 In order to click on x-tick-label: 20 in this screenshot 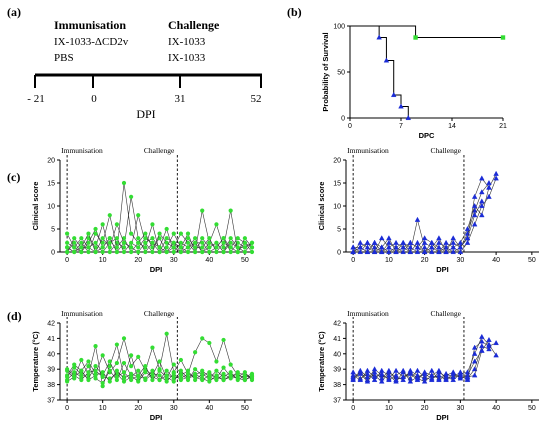, I will do `click(425, 260)`.